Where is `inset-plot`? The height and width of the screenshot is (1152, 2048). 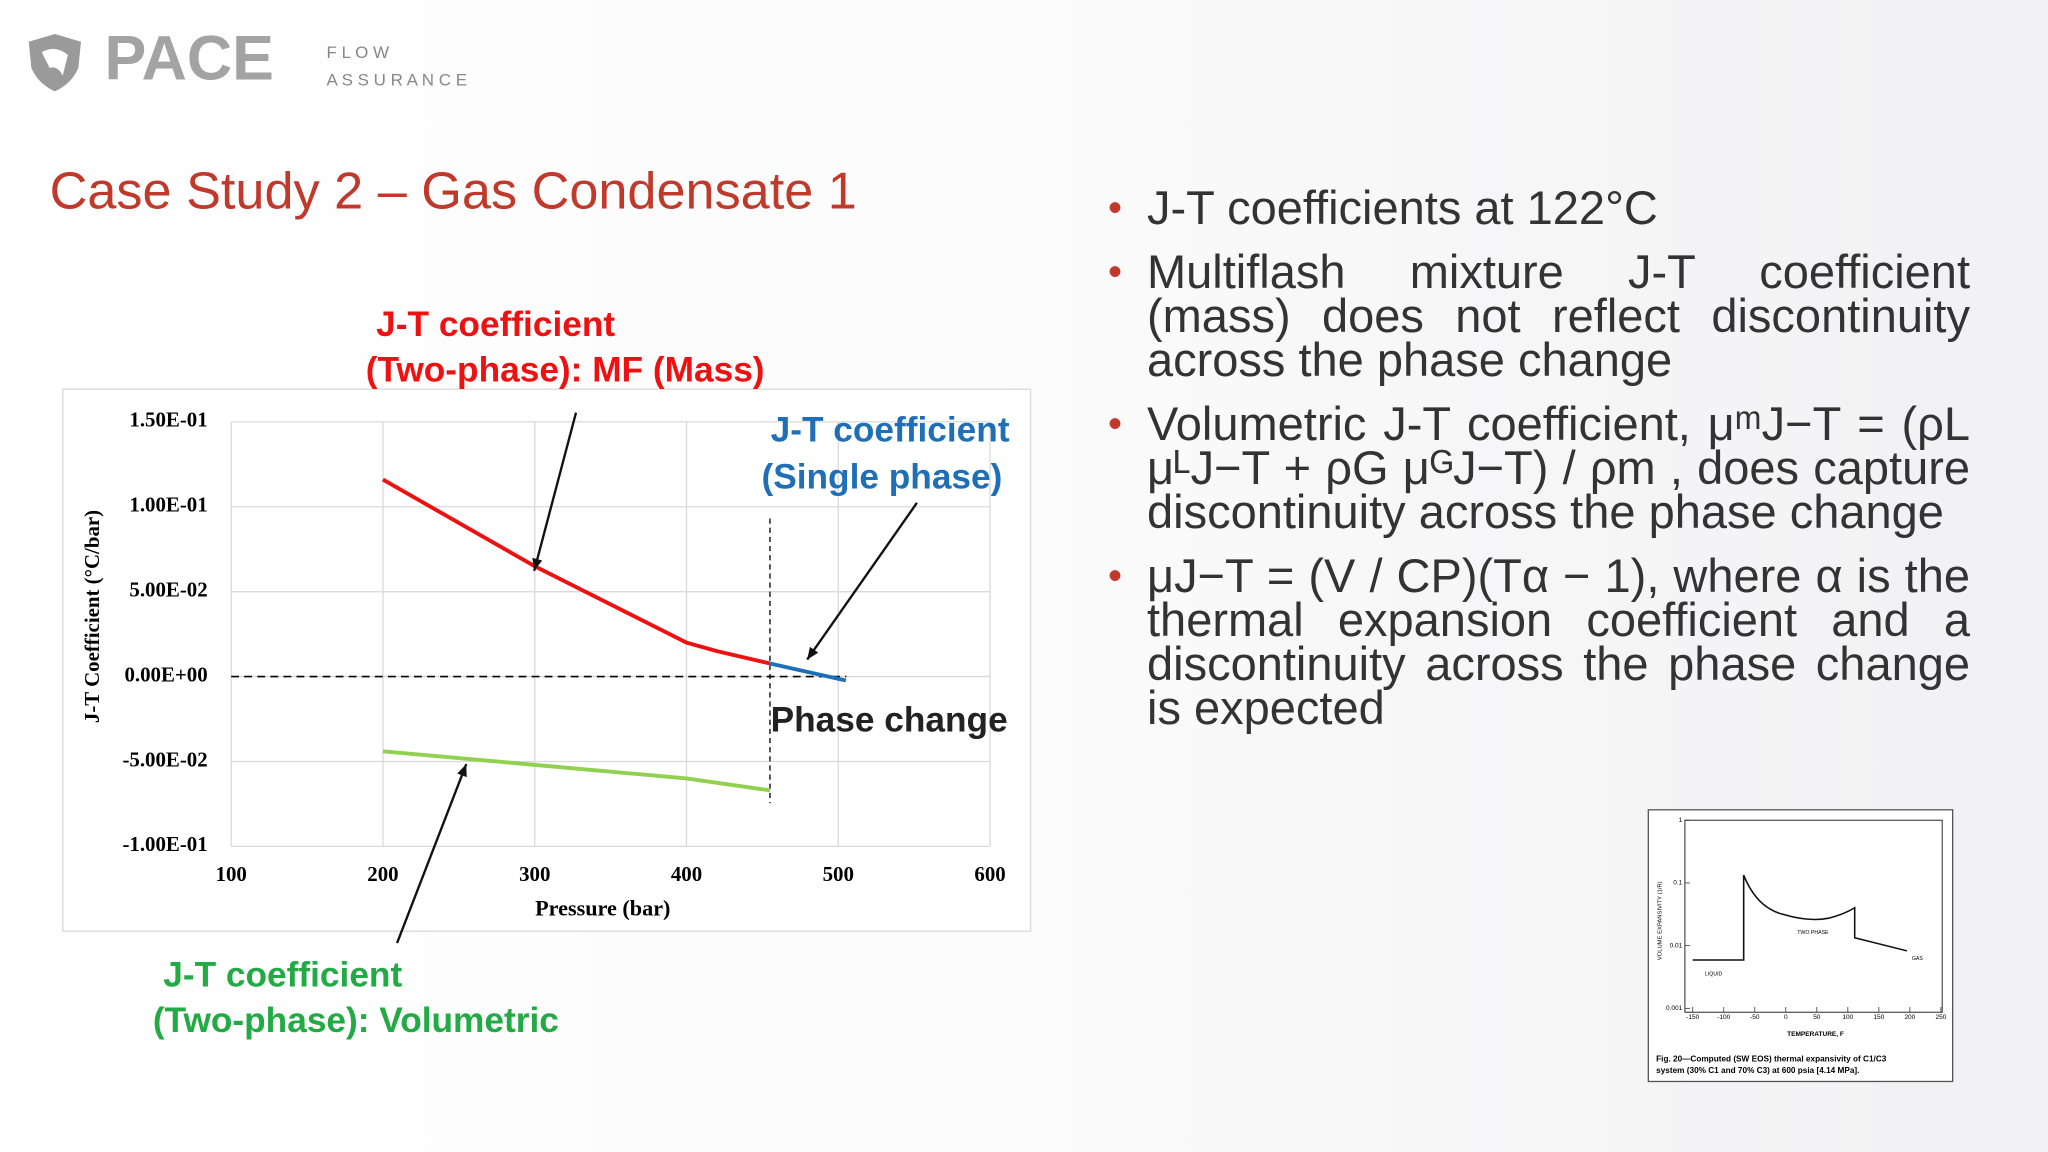 inset-plot is located at coordinates (1813, 916).